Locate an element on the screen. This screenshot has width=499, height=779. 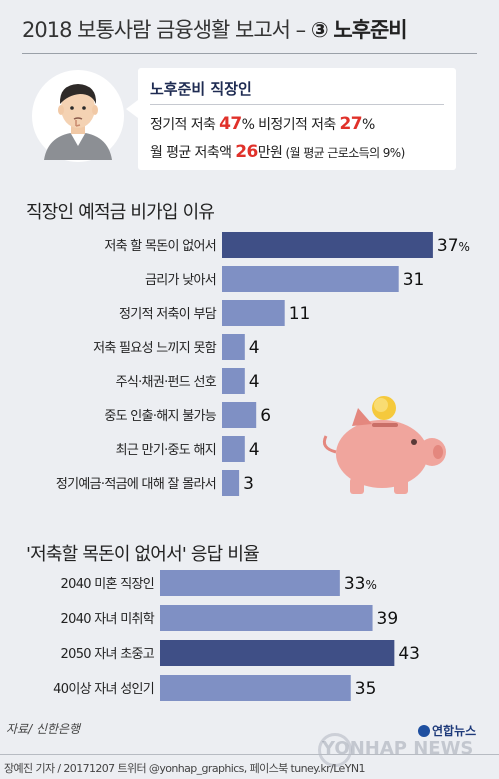
chart2-title: '저축할 목돈이 없어서' 응답 비율 is located at coordinates (143, 554).